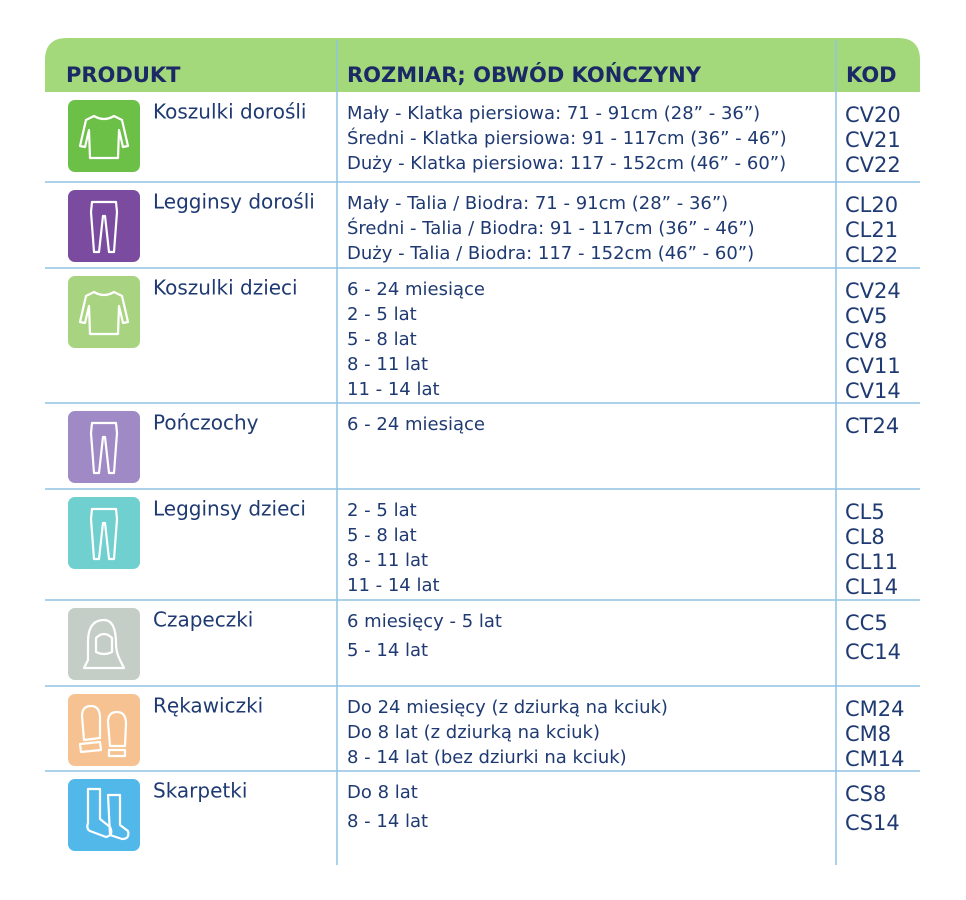 The width and height of the screenshot is (966, 900). What do you see at coordinates (208, 706) in the screenshot?
I see `product-name: Rękawiczki` at bounding box center [208, 706].